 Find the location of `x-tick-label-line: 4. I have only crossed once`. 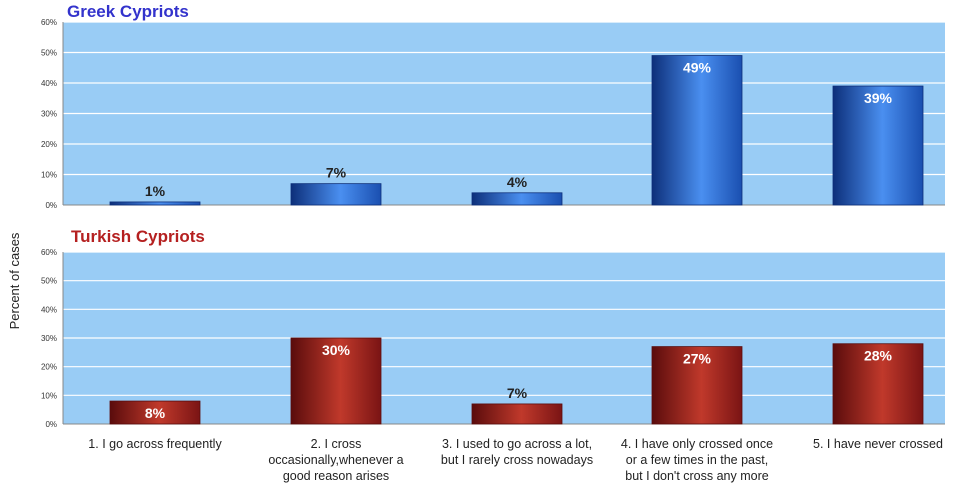

x-tick-label-line: 4. I have only crossed once is located at coordinates (697, 444).